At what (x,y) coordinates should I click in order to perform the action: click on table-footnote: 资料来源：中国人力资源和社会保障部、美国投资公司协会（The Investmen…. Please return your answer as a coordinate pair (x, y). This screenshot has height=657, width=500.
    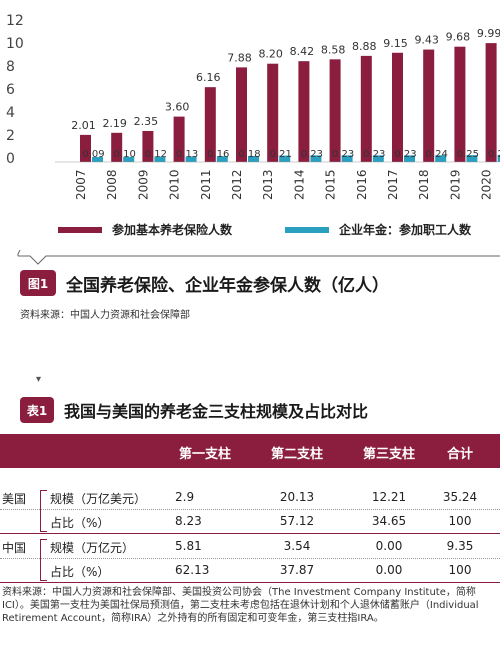
    Looking at the image, I should click on (240, 605).